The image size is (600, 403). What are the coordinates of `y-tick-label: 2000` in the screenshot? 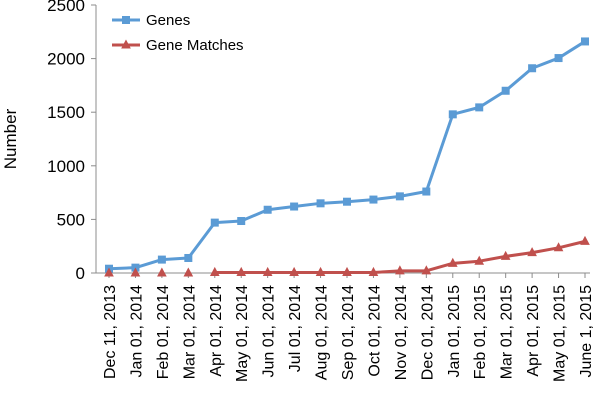 It's located at (66, 59).